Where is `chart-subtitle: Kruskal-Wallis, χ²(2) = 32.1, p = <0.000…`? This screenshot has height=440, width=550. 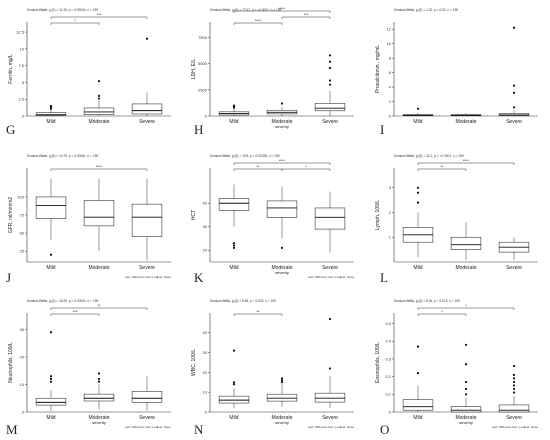
chart-subtitle: Kruskal-Wallis, χ²(2) = 32.1, p = <0.000… is located at coordinates (429, 156).